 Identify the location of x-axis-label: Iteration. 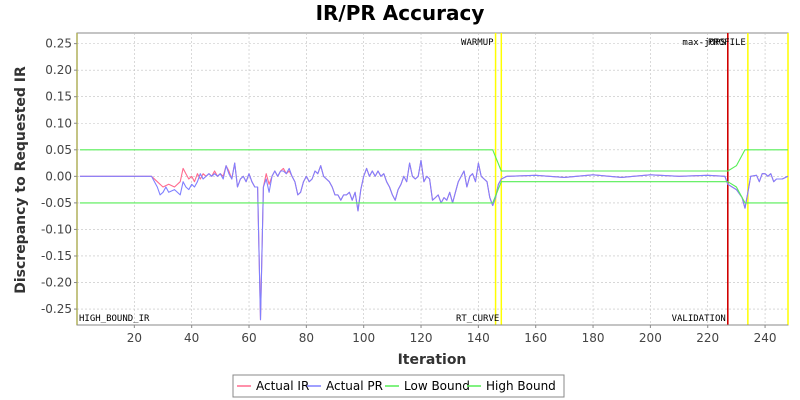
(432, 360).